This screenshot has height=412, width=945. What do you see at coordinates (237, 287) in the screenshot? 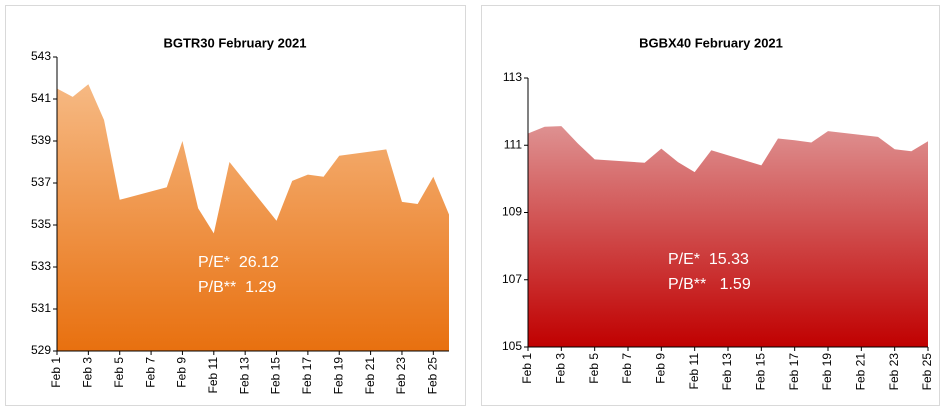
I see `annotation: P/B** 1.29` at bounding box center [237, 287].